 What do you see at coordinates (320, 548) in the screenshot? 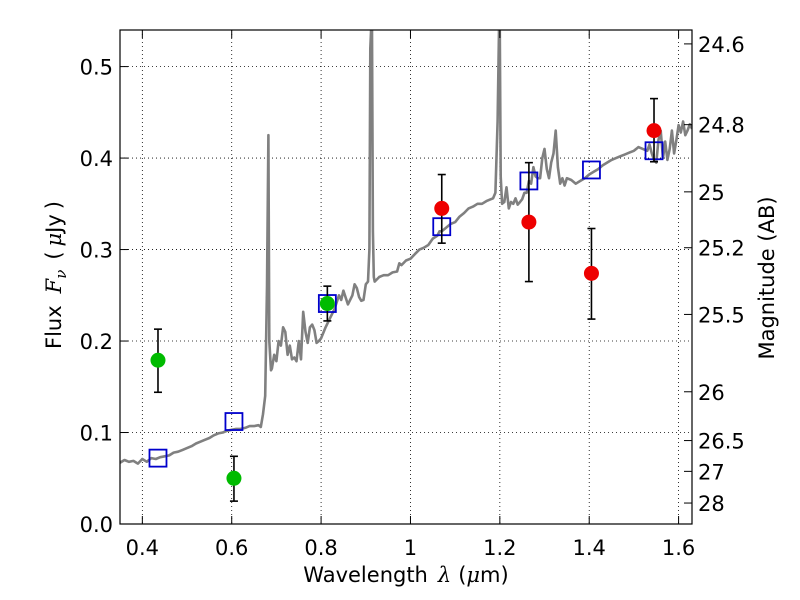
I see `x-tick-label: 0.8` at bounding box center [320, 548].